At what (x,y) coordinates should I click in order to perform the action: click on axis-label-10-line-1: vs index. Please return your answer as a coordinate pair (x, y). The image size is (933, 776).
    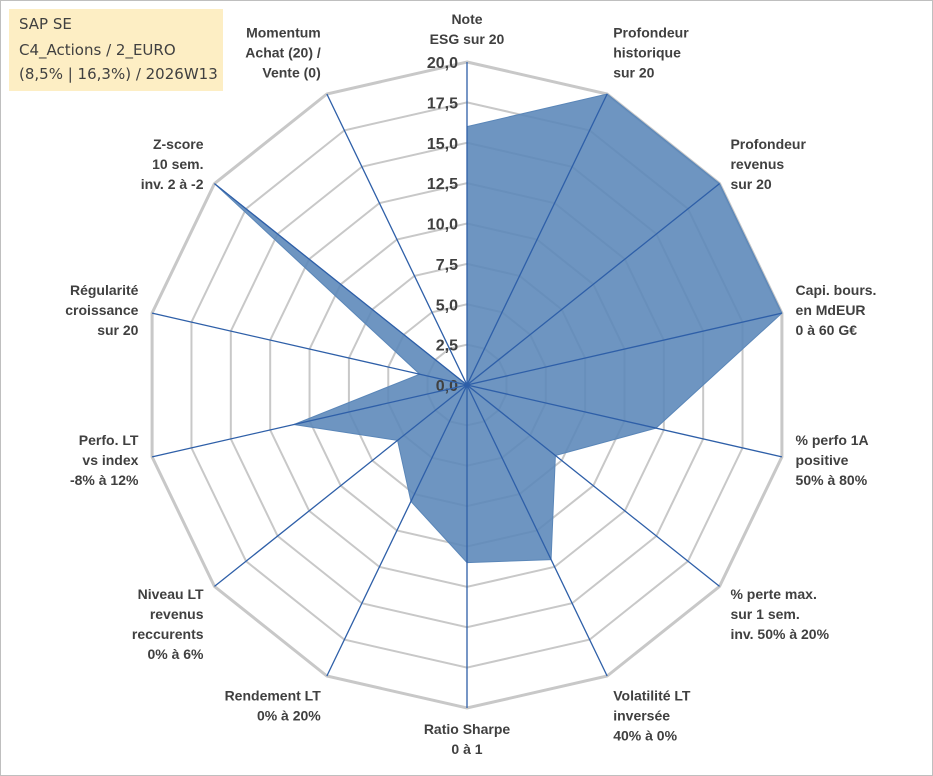
    Looking at the image, I should click on (110, 460).